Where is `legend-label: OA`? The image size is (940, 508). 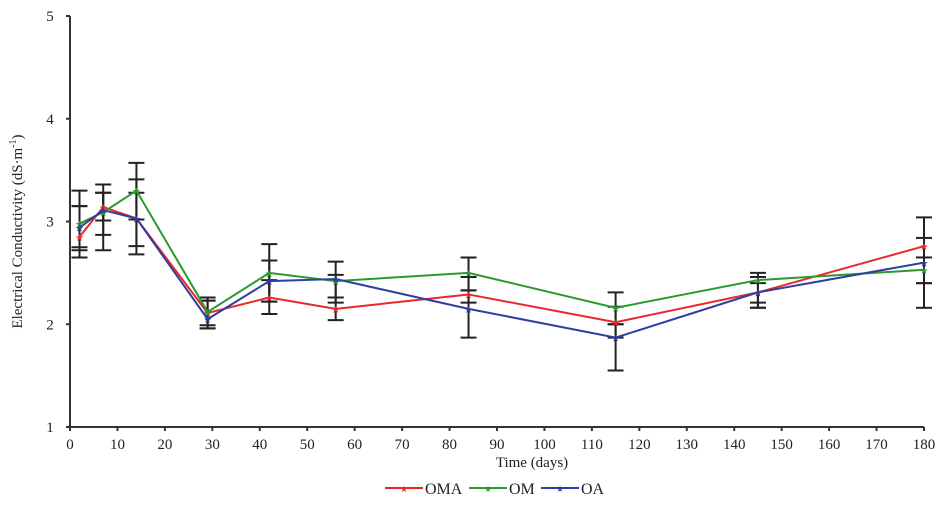 legend-label: OA is located at coordinates (593, 489).